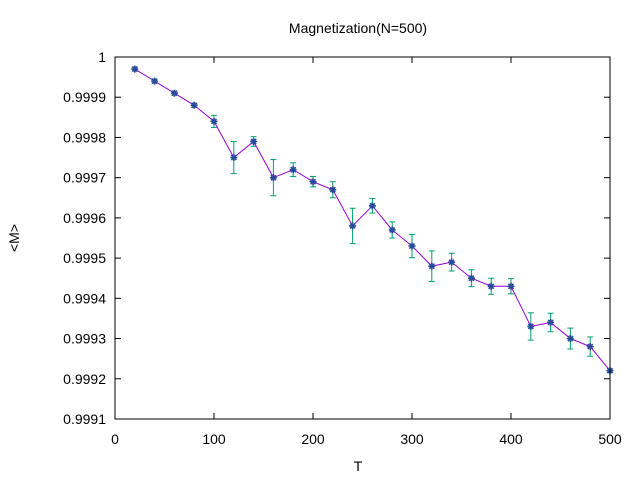 The width and height of the screenshot is (640, 480). Describe the element at coordinates (610, 439) in the screenshot. I see `x-tick-label: 500` at that location.